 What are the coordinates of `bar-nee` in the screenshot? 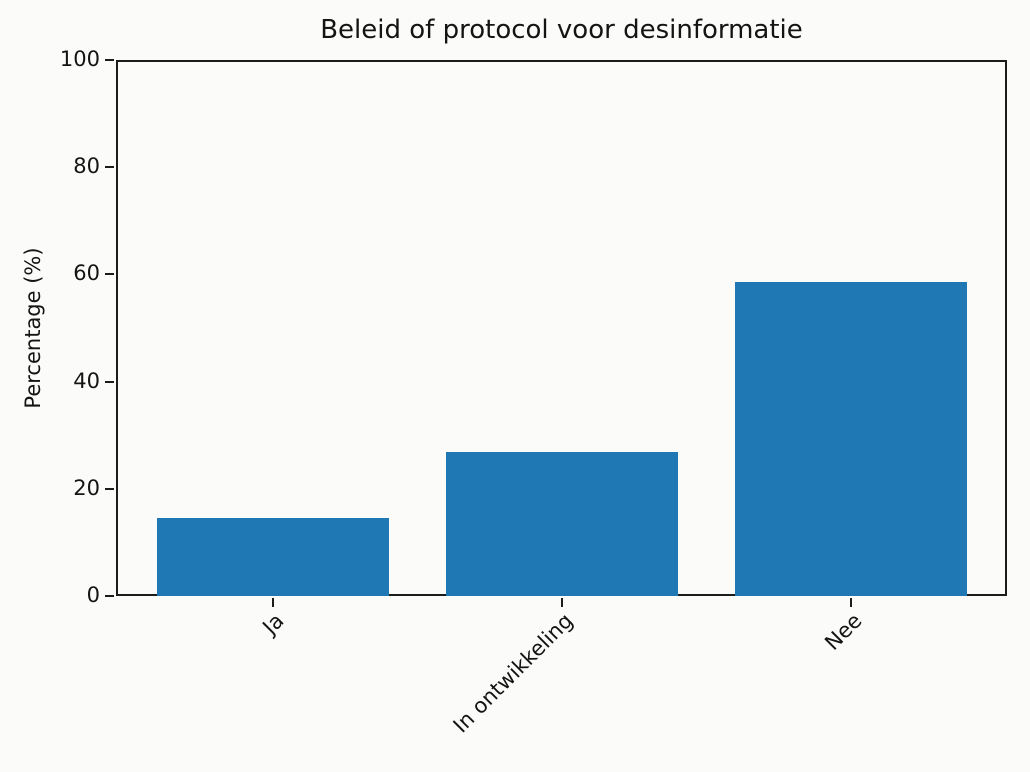 It's located at (850, 439).